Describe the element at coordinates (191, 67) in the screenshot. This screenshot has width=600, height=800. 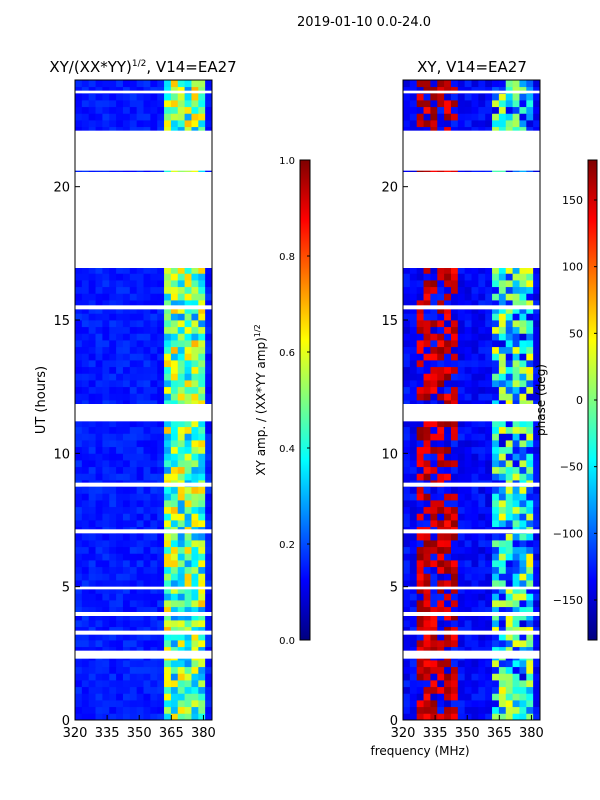
I see `left-title-rest: , V14=EA27` at that location.